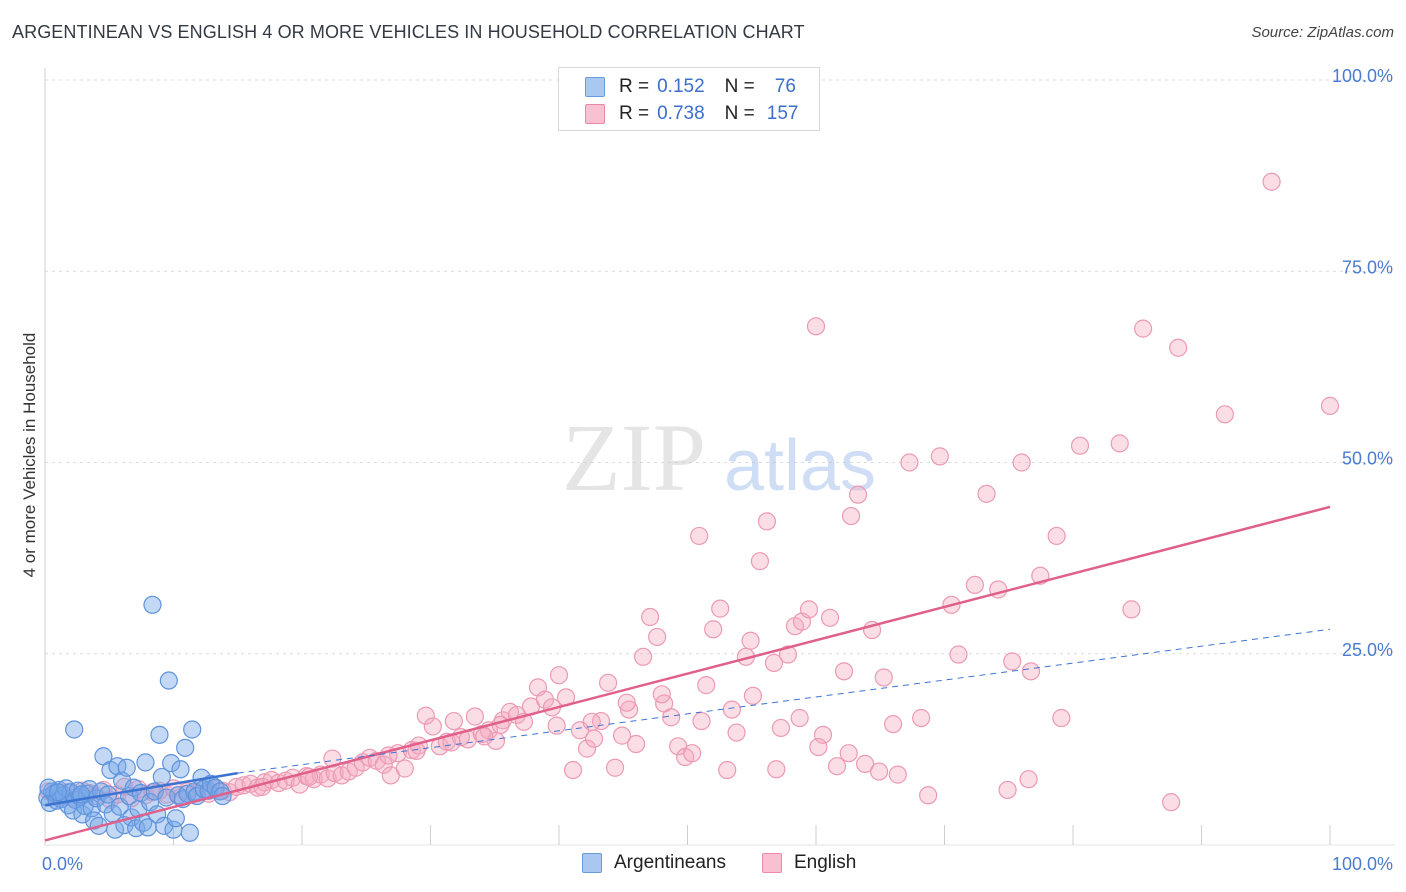  Describe the element at coordinates (1367, 650) in the screenshot. I see `y-tick-label: 25.0%` at that location.